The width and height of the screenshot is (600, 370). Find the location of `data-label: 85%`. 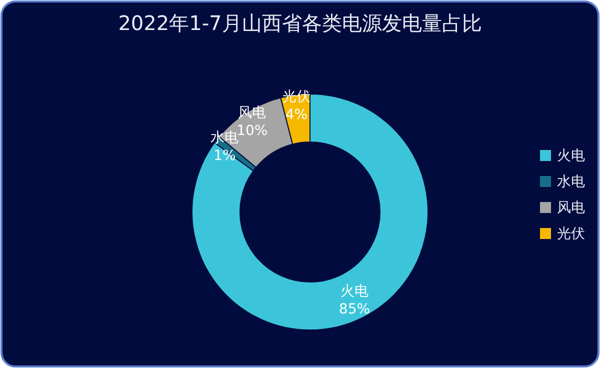

data-label: 85% is located at coordinates (354, 309).